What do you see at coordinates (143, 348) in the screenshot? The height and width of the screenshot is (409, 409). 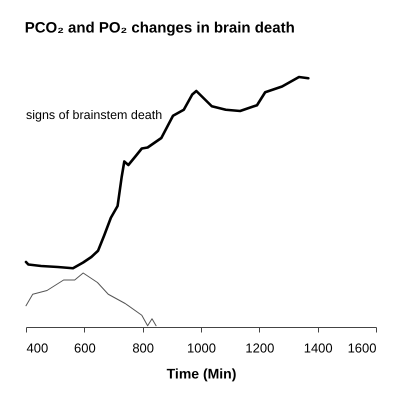 I see `x-tick-label: 800` at bounding box center [143, 348].